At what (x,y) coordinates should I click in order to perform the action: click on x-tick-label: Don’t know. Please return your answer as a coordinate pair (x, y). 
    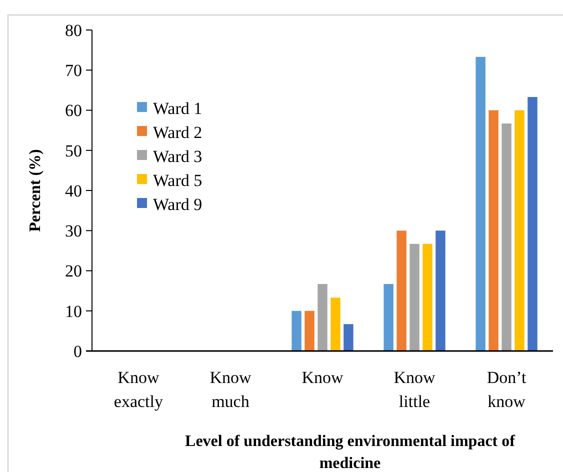
    Looking at the image, I should click on (506, 389).